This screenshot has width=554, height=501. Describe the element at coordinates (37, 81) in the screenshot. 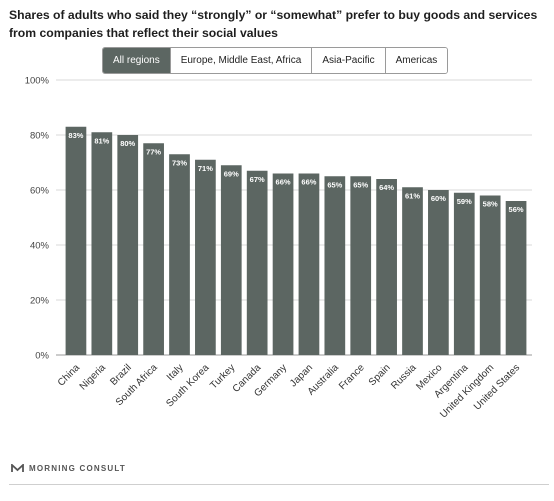

I see `y-tick-label: 100%` at that location.